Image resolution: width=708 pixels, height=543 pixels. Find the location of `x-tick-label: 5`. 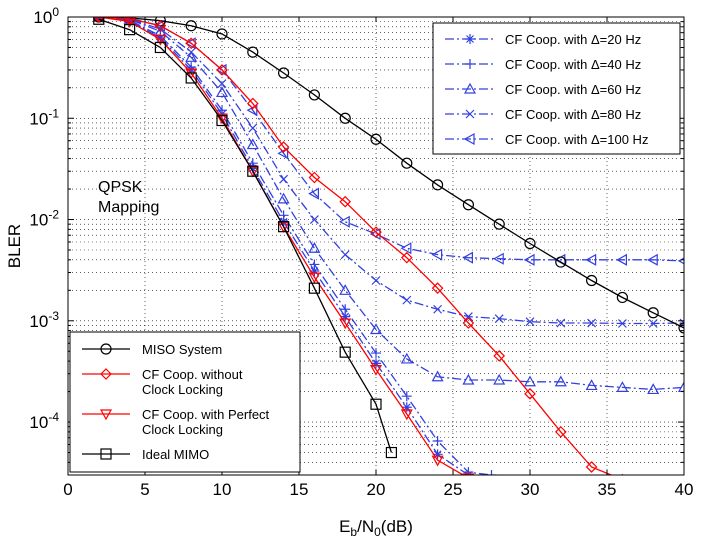

x-tick-label: 5 is located at coordinates (144, 489).